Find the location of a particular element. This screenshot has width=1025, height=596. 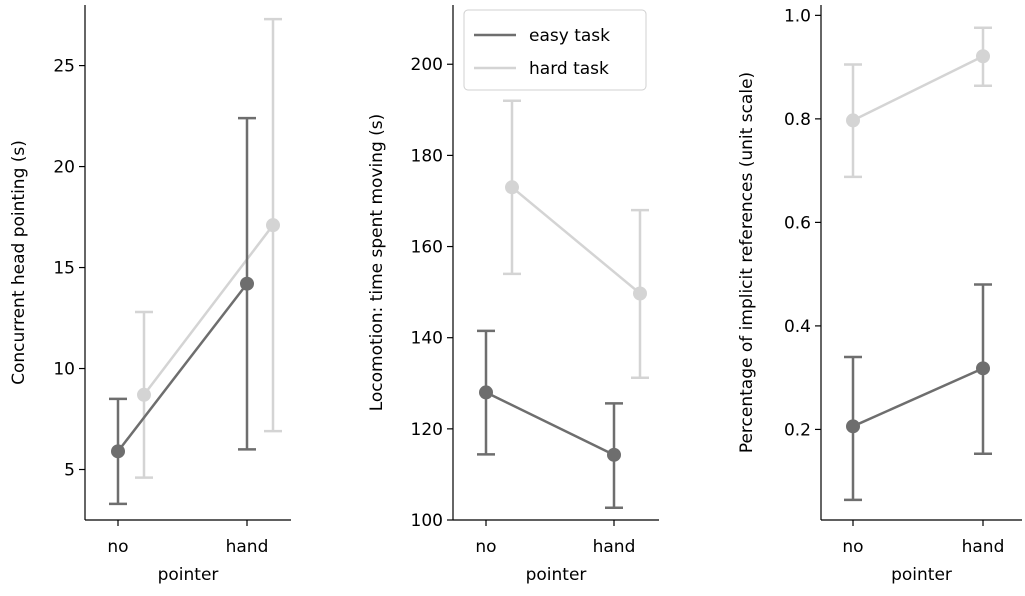

legend-box is located at coordinates (555, 50).